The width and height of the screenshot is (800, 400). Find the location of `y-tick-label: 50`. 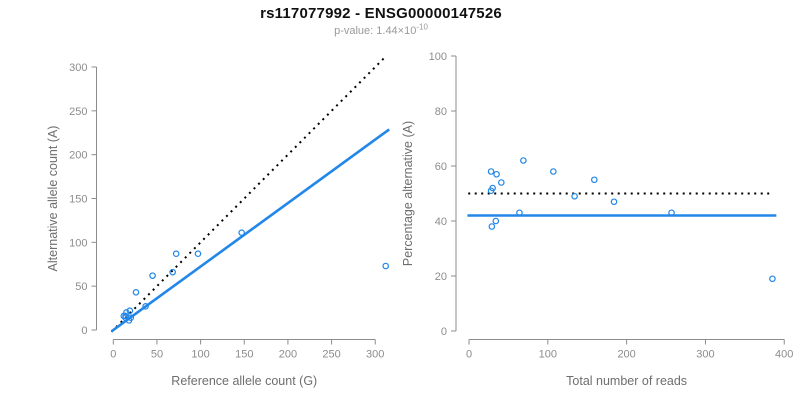

y-tick-label: 50 is located at coordinates (81, 287).